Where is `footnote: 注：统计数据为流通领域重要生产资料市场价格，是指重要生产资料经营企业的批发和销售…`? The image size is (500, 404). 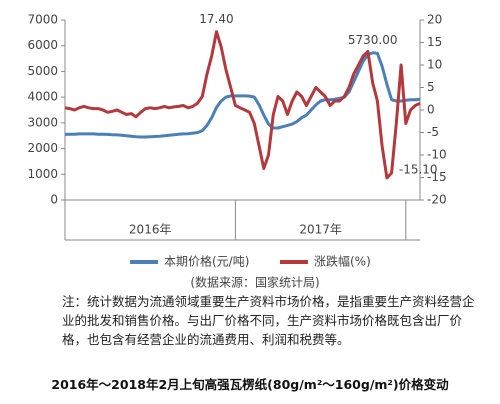
footnote: 注：统计数据为流通领域重要生产资料市场价格，是指重要生产资料经营企业的批发和销售… is located at coordinates (268, 320).